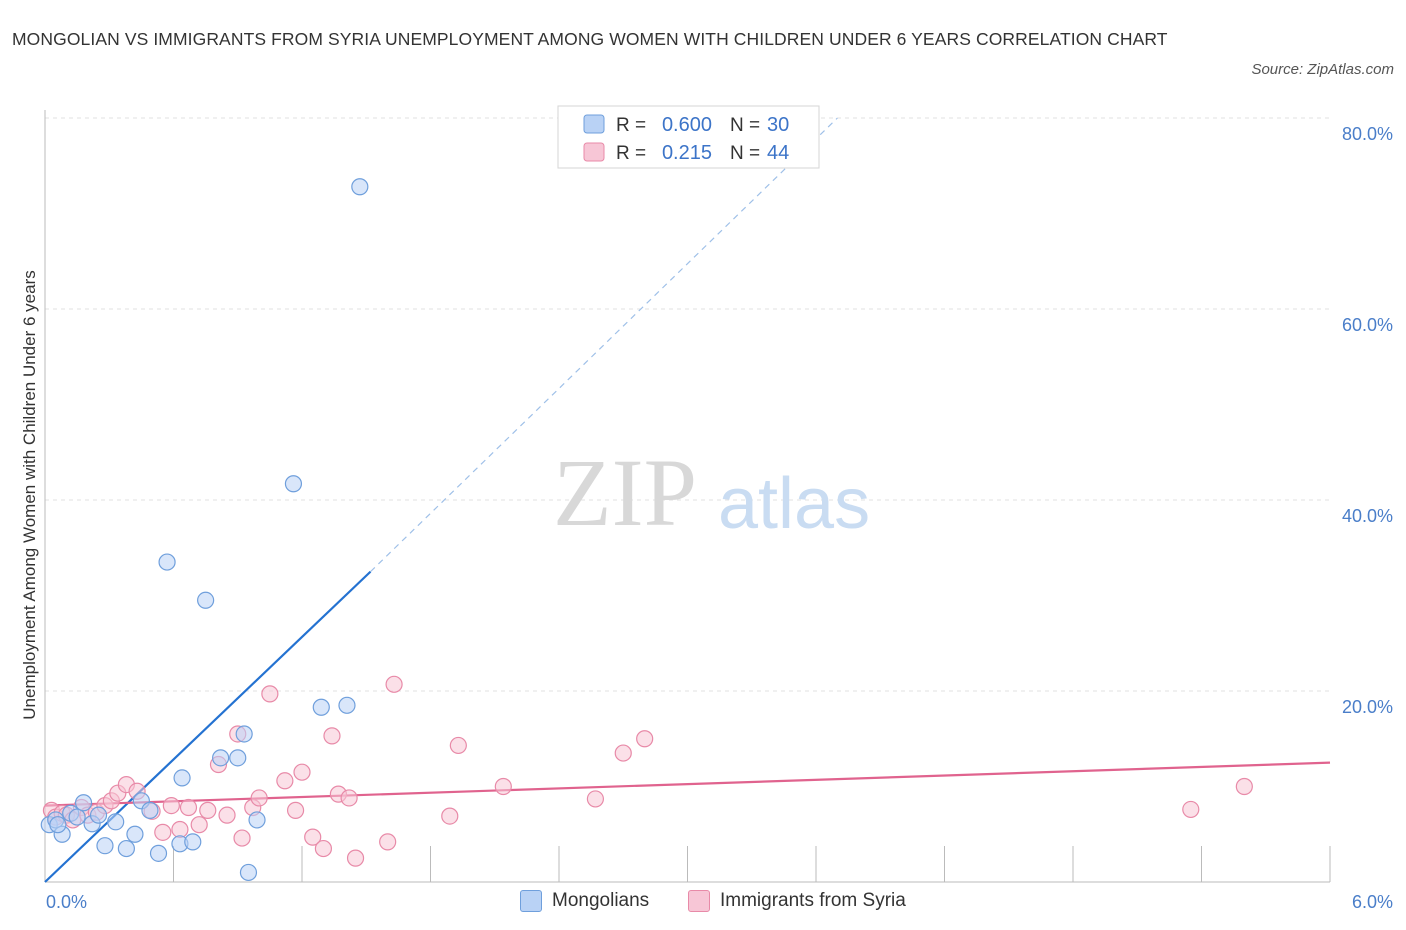  Describe the element at coordinates (601, 900) in the screenshot. I see `legend-label-mongolians: Mongolians` at that location.